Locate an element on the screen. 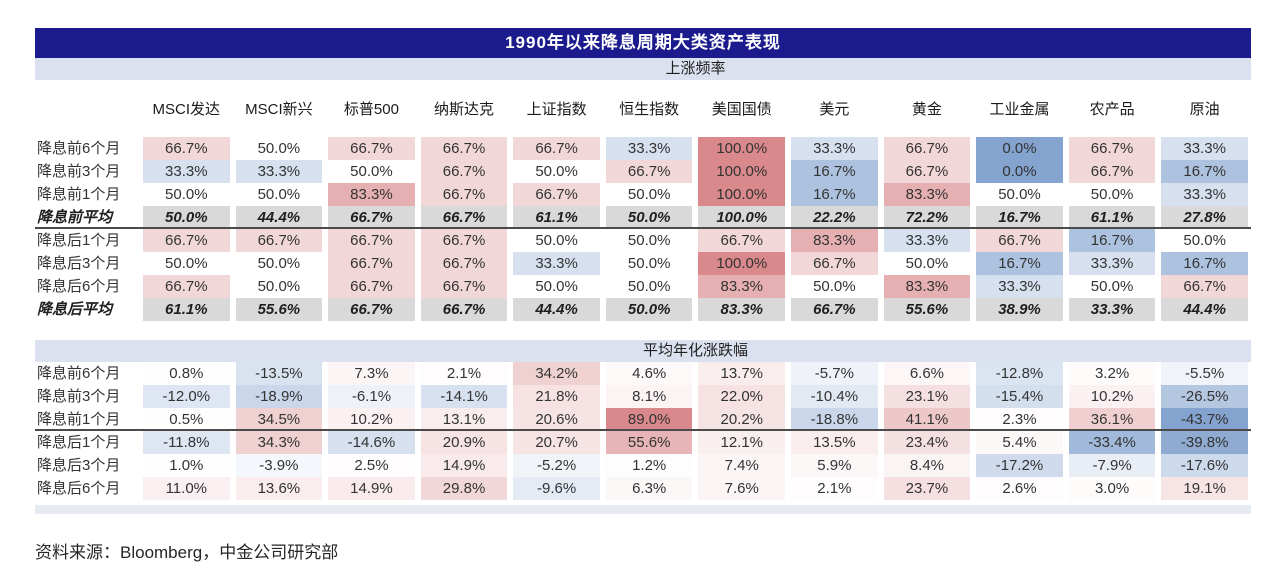  row-label: 降息后6个月 is located at coordinates (79, 488).